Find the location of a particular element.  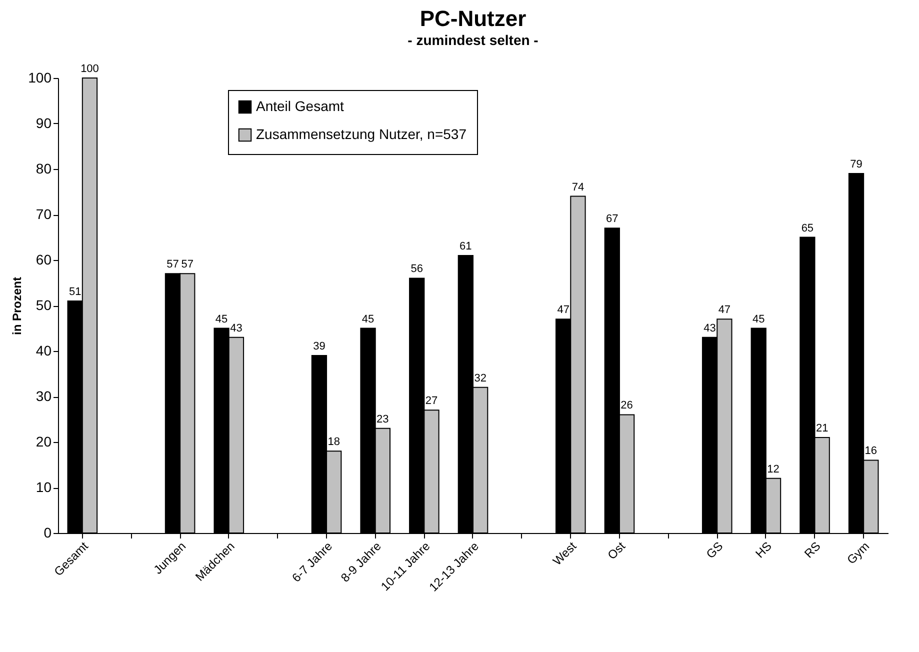

data-label: 74 is located at coordinates (578, 187).